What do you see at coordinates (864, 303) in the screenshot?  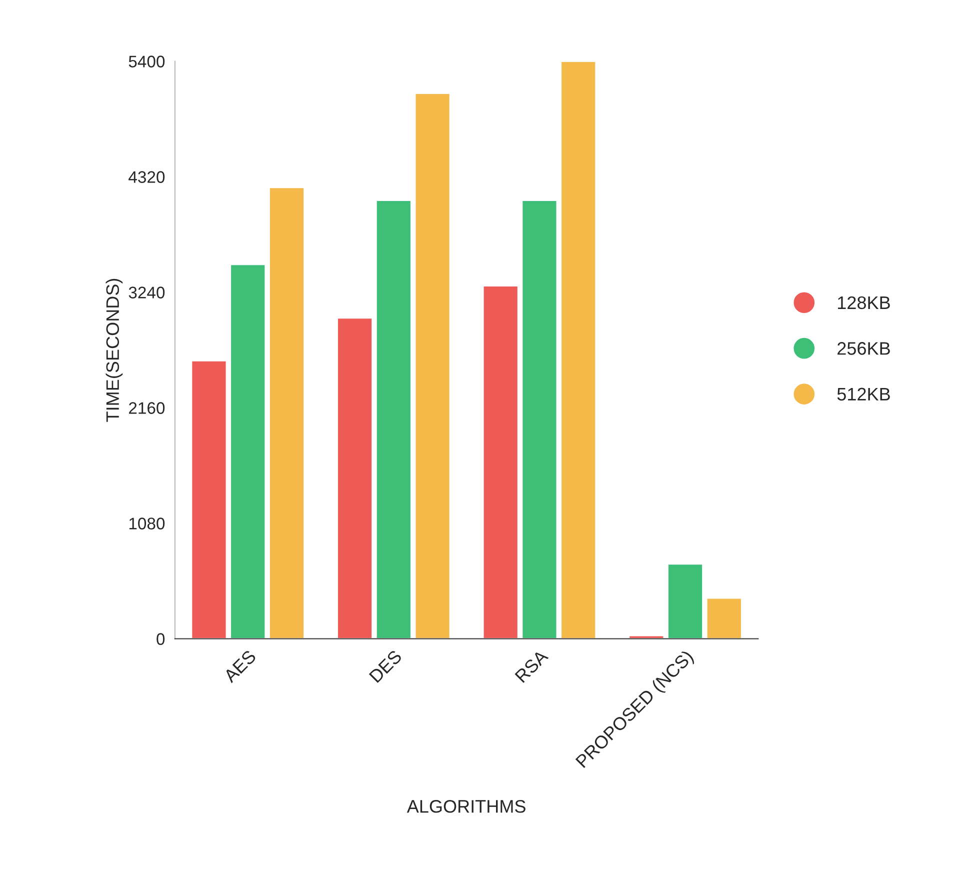 I see `legend-label: 128KB` at bounding box center [864, 303].